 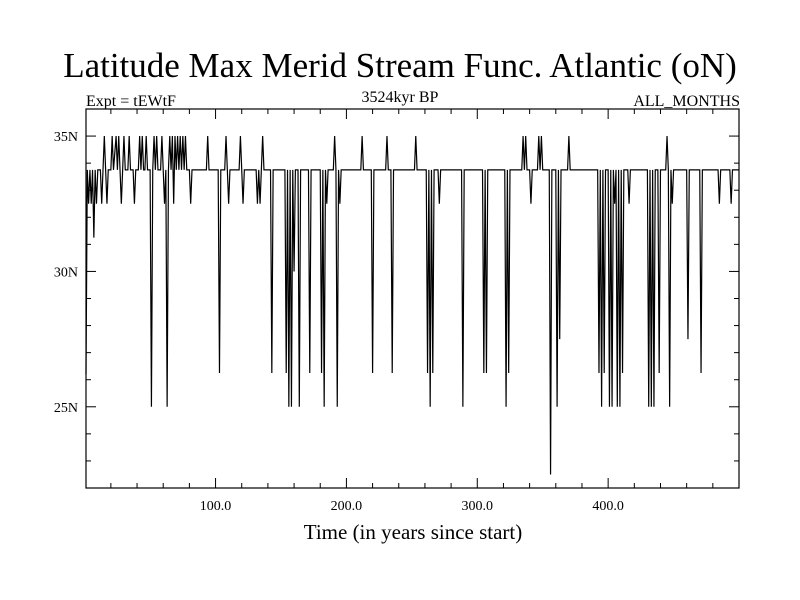 I want to click on y-tick-label: 25N, so click(x=66, y=408).